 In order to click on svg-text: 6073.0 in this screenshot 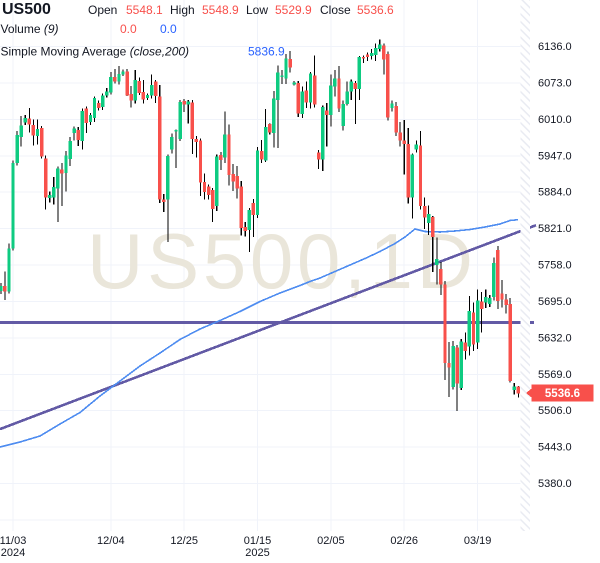, I will do `click(555, 83)`.